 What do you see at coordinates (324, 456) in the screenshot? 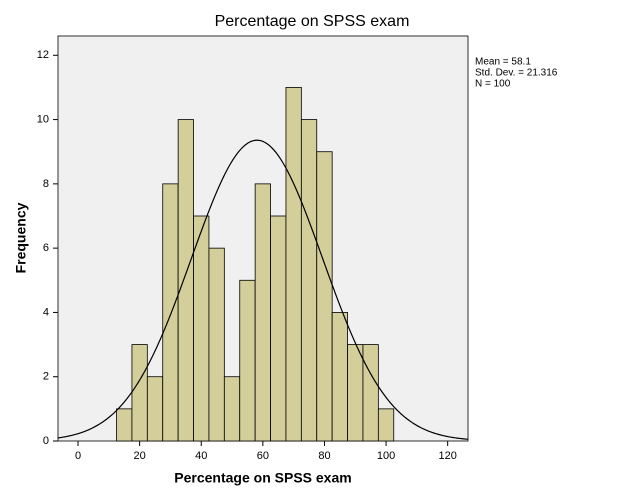
I see `x-tick-label: 80` at bounding box center [324, 456].